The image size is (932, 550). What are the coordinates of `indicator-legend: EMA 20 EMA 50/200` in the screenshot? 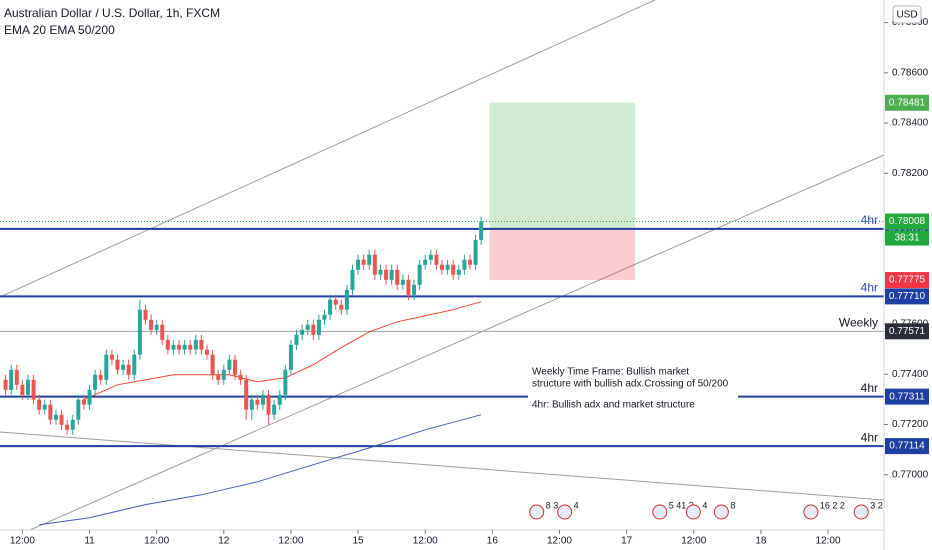 It's located at (59, 30).